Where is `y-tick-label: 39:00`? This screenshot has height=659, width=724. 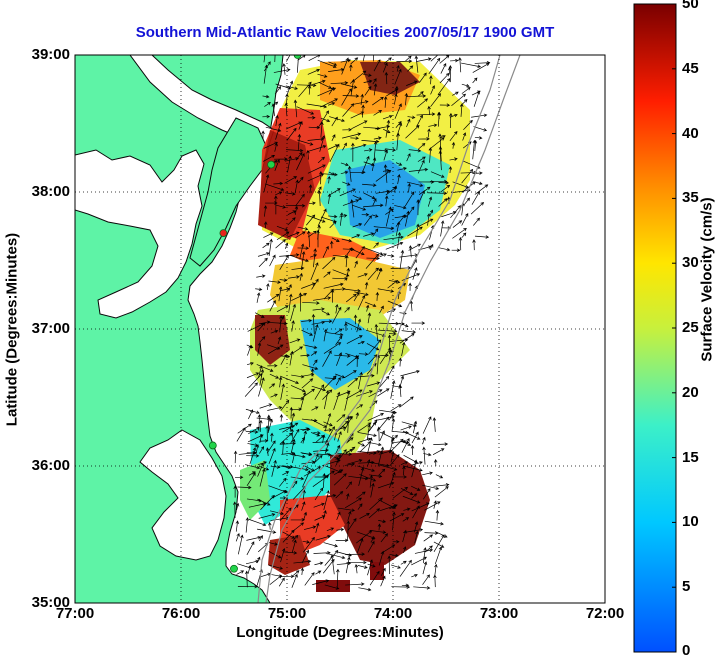
y-tick-label: 39:00 is located at coordinates (50, 54).